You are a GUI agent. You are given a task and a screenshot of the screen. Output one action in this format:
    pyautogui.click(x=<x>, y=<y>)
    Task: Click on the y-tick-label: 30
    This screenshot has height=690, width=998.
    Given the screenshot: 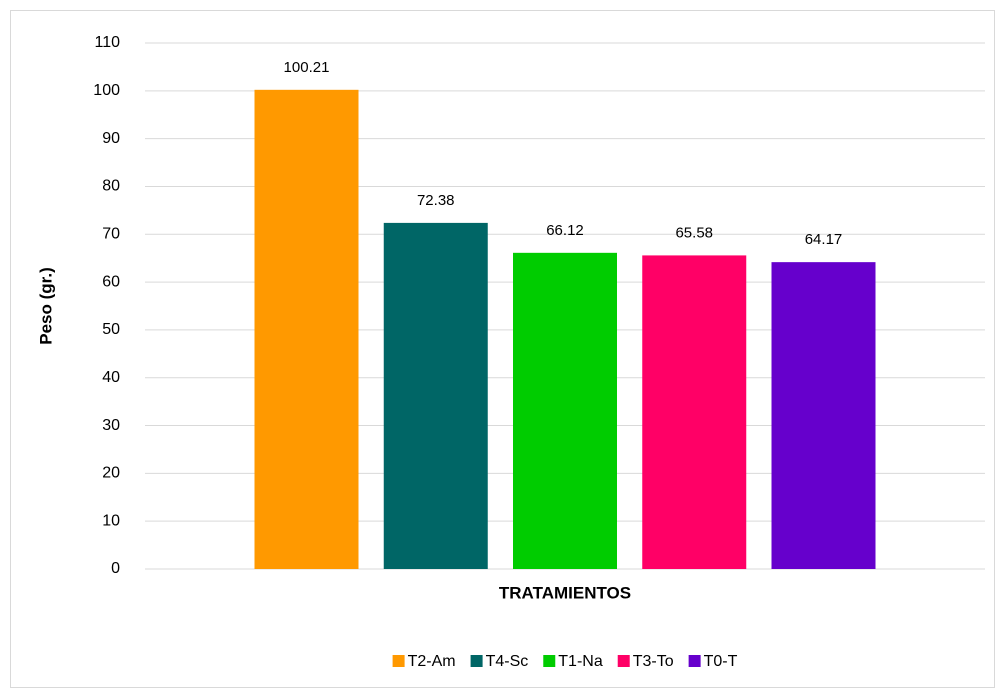 What is the action you would take?
    pyautogui.click(x=111, y=425)
    